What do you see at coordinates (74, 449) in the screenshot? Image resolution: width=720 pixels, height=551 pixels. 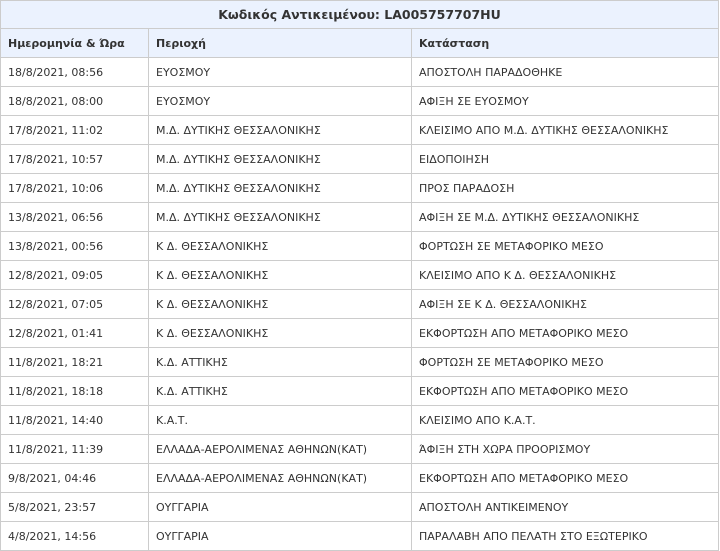 I see `cell-datetime: 11/8/2021, 11:39` at bounding box center [74, 449].